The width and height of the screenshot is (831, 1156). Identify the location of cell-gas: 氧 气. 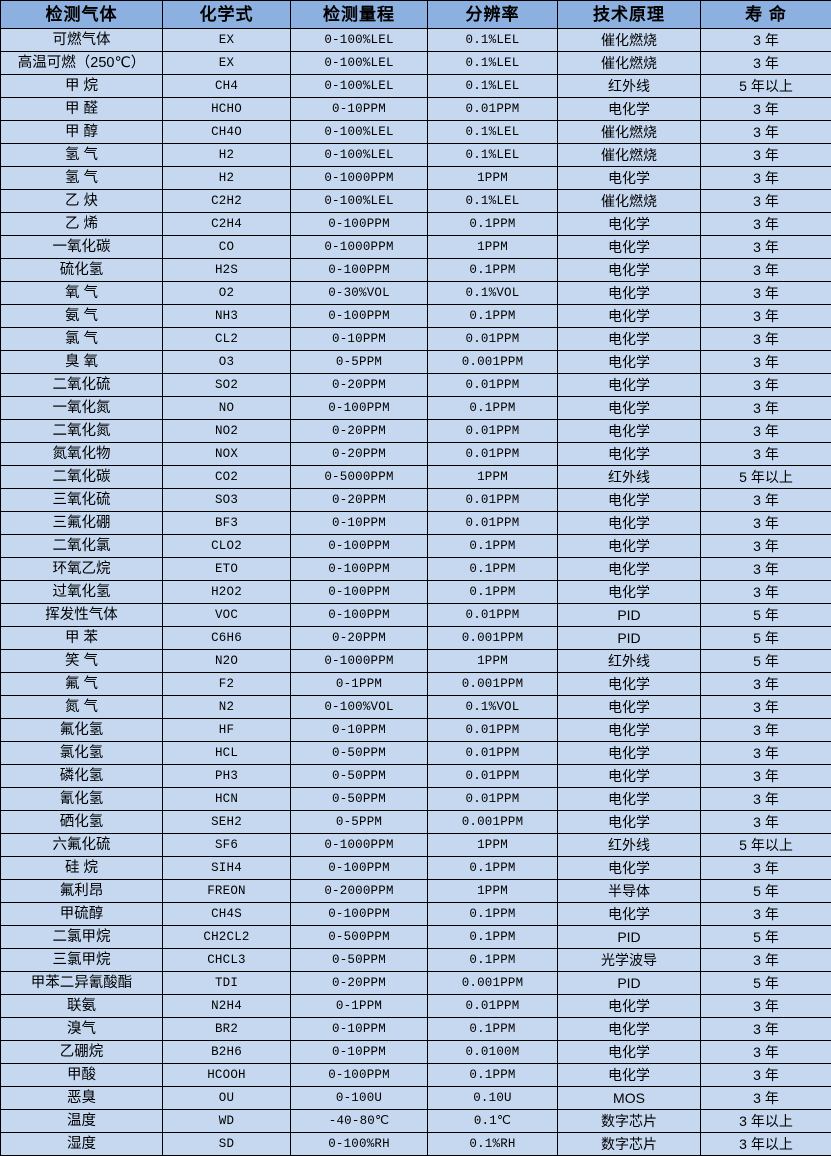
(82, 293).